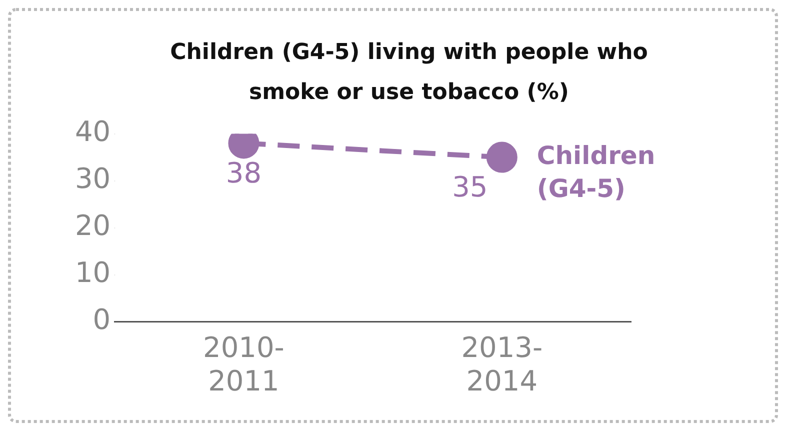 This screenshot has width=792, height=435. Describe the element at coordinates (92, 273) in the screenshot. I see `y-tick-label: 10` at that location.